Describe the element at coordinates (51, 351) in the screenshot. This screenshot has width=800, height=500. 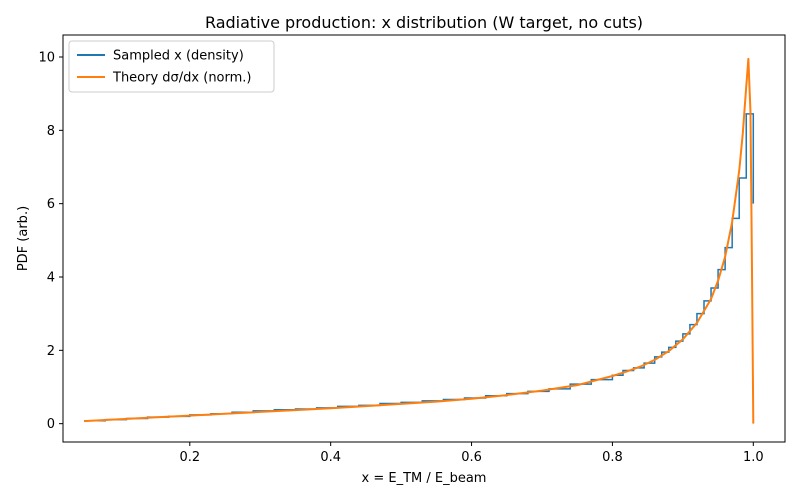
I see `y-tick-label: 2` at that location.